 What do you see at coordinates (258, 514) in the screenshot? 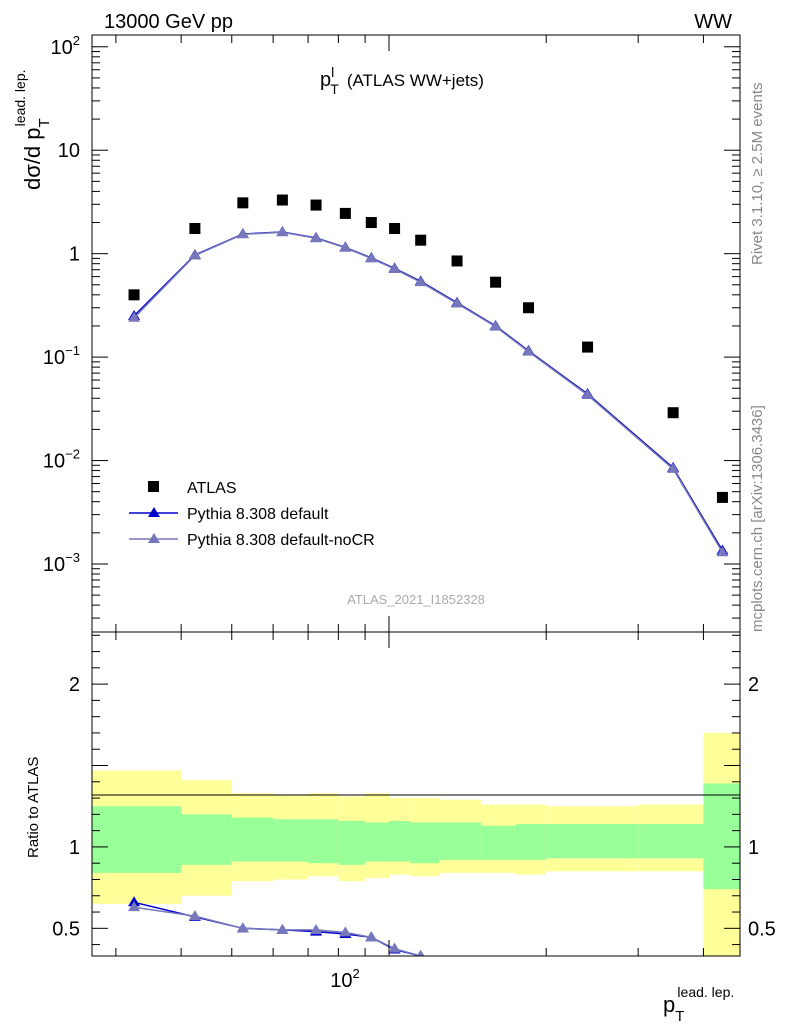
I see `legend-label-pythia-default: Pythia 8.308 default` at bounding box center [258, 514].